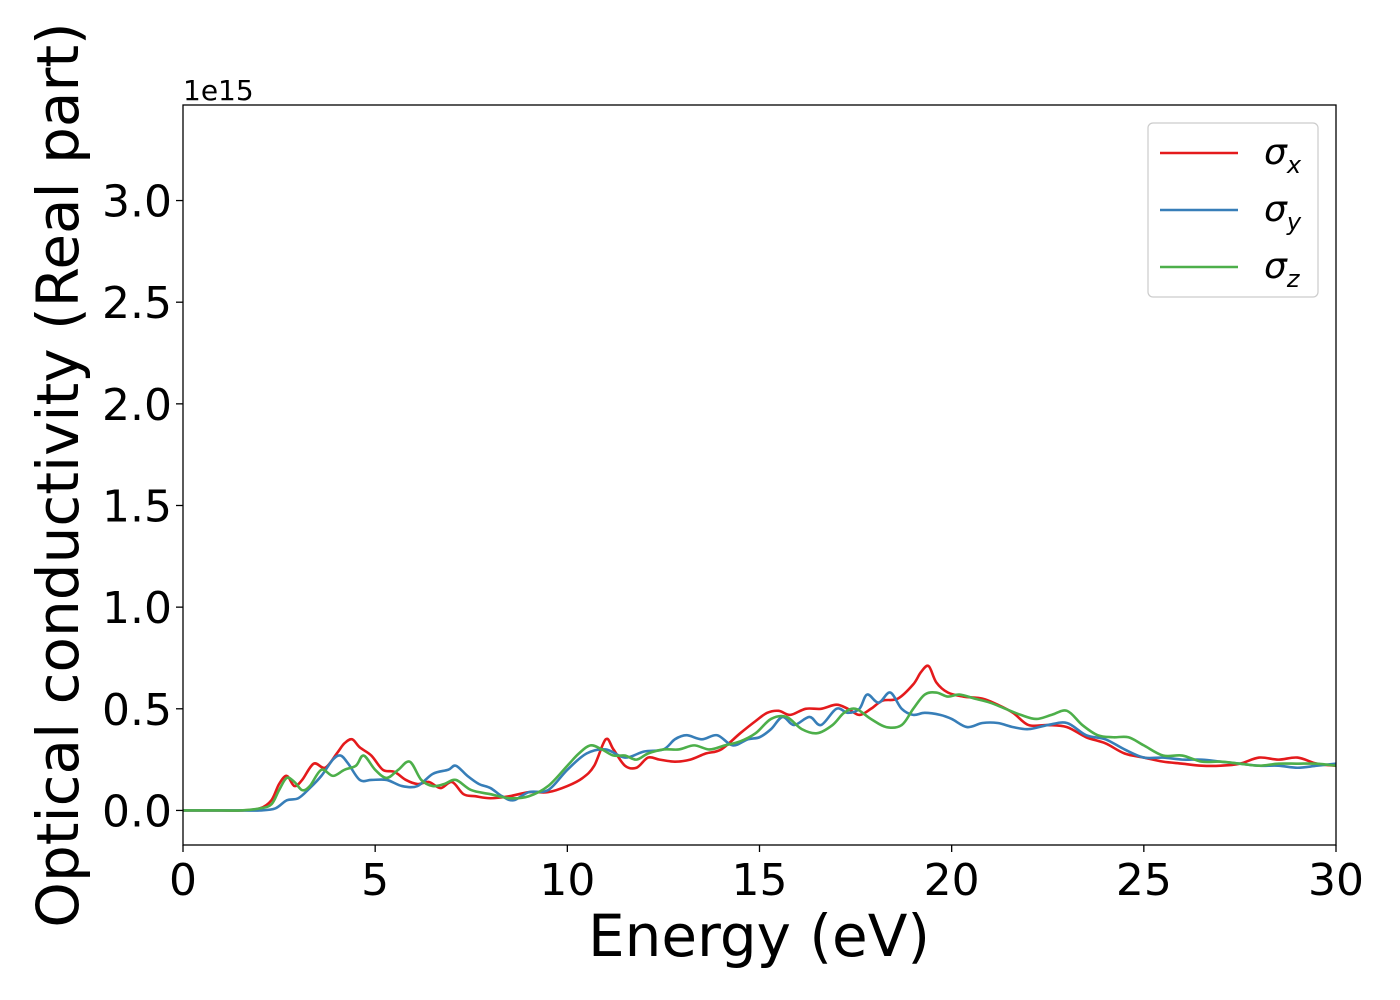 The height and width of the screenshot is (1000, 1400). I want to click on x-axis-title: Energy (eV), so click(759, 936).